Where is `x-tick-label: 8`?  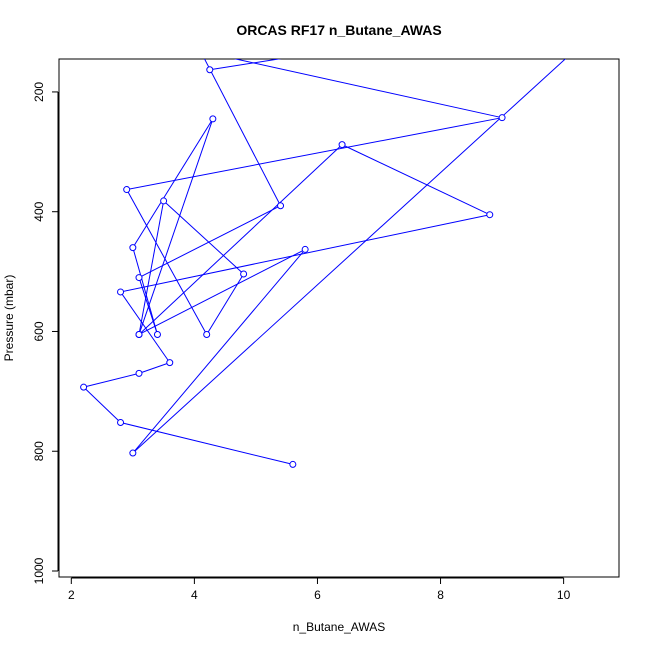
x-tick-label: 8 is located at coordinates (440, 595).